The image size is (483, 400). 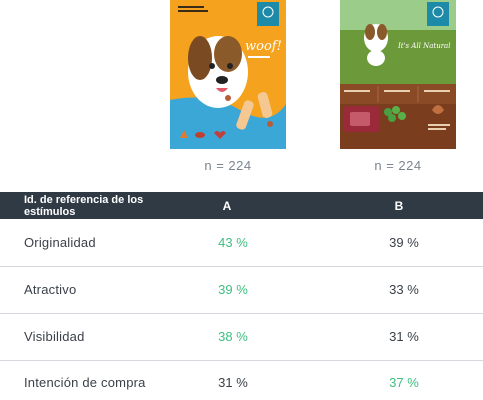 What do you see at coordinates (438, 109) in the screenshot?
I see `leaf-icon` at bounding box center [438, 109].